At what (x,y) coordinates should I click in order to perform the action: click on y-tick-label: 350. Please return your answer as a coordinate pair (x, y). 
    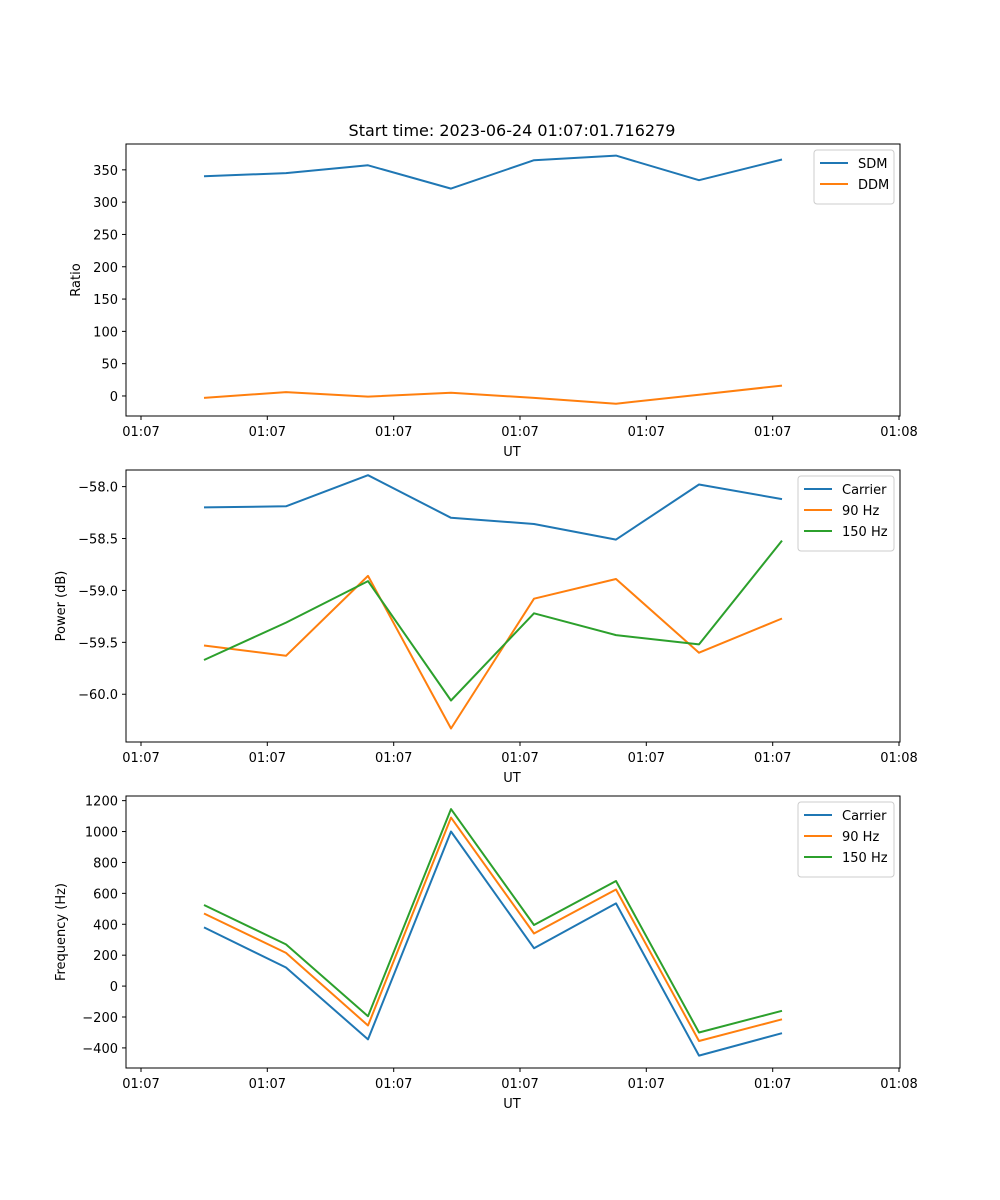
    Looking at the image, I should click on (105, 171).